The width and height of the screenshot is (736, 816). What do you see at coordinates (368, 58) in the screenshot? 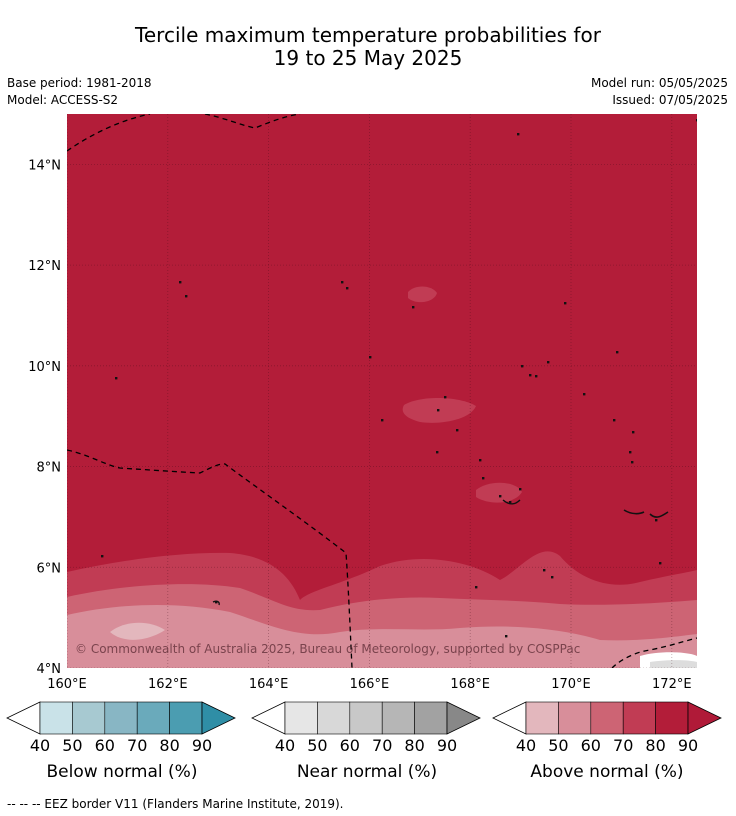
I see `chart-title-line2: 19 to 25 May 2025` at bounding box center [368, 58].